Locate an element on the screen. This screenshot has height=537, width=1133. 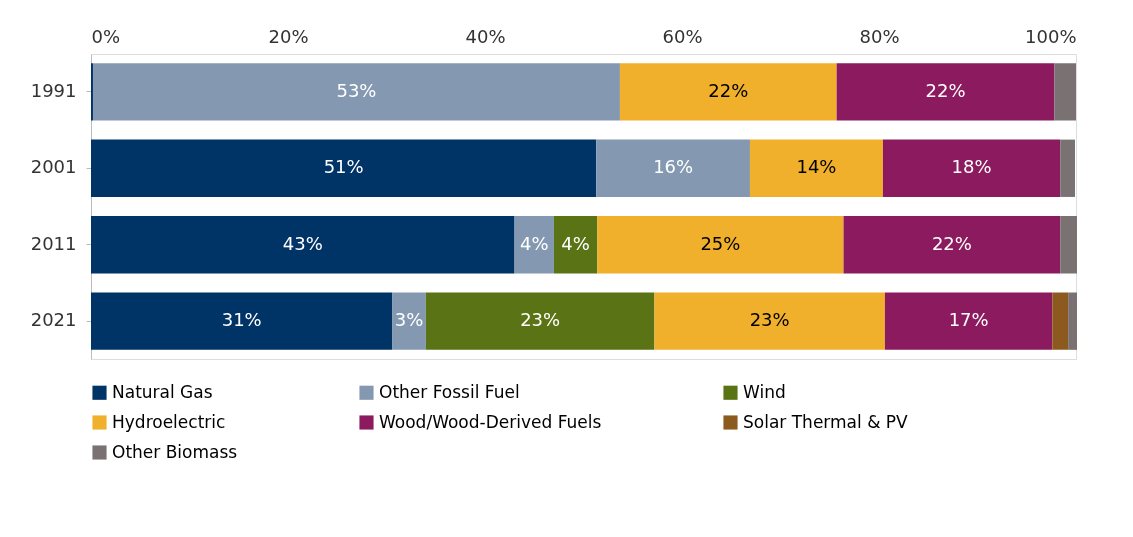
data-label: 31% is located at coordinates (241, 320).